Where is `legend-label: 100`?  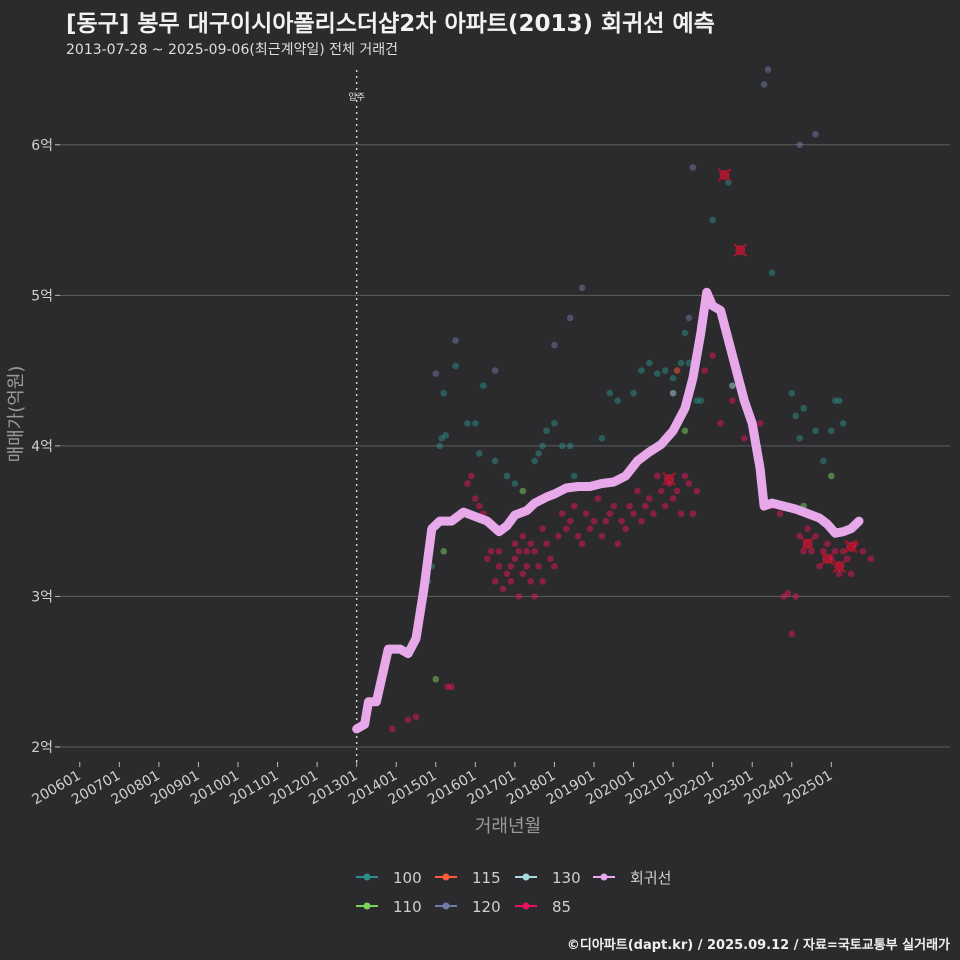
legend-label: 100 is located at coordinates (407, 878).